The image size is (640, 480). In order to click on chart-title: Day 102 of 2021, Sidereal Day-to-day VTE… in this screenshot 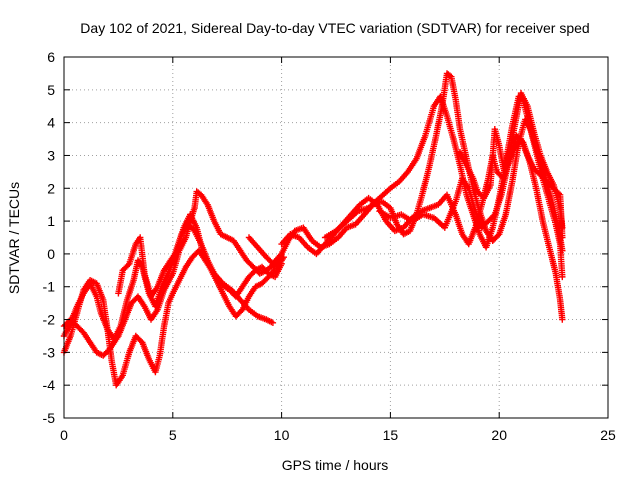, I will do `click(334, 28)`.